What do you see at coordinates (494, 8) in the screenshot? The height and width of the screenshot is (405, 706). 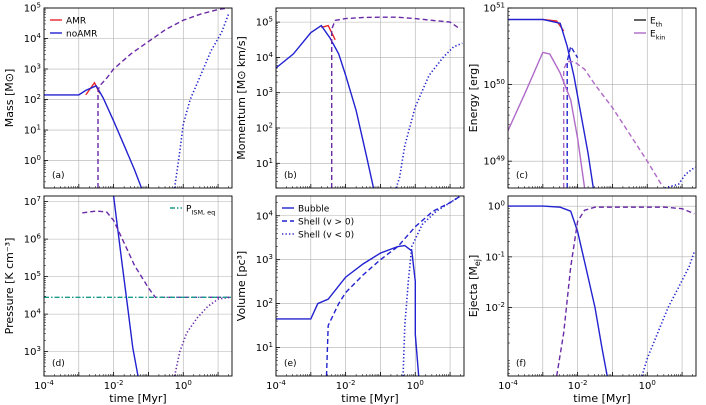 I see `y-tick-label: 1051` at bounding box center [494, 8].